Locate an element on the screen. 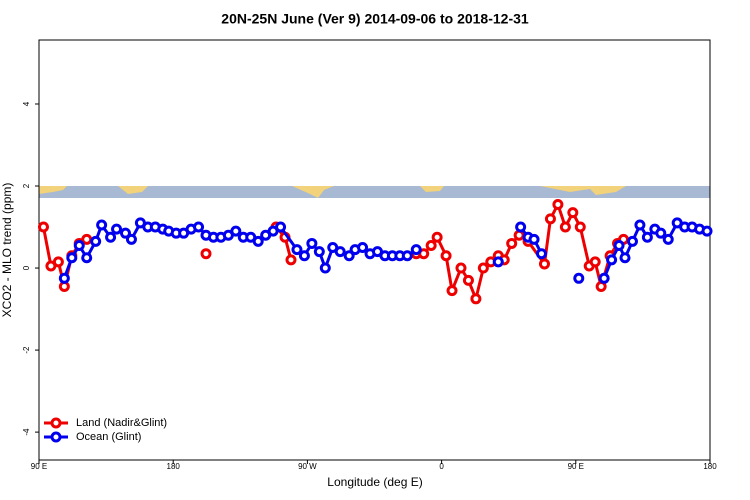 The height and width of the screenshot is (500, 750). y-tick-label: 0 is located at coordinates (26, 267).